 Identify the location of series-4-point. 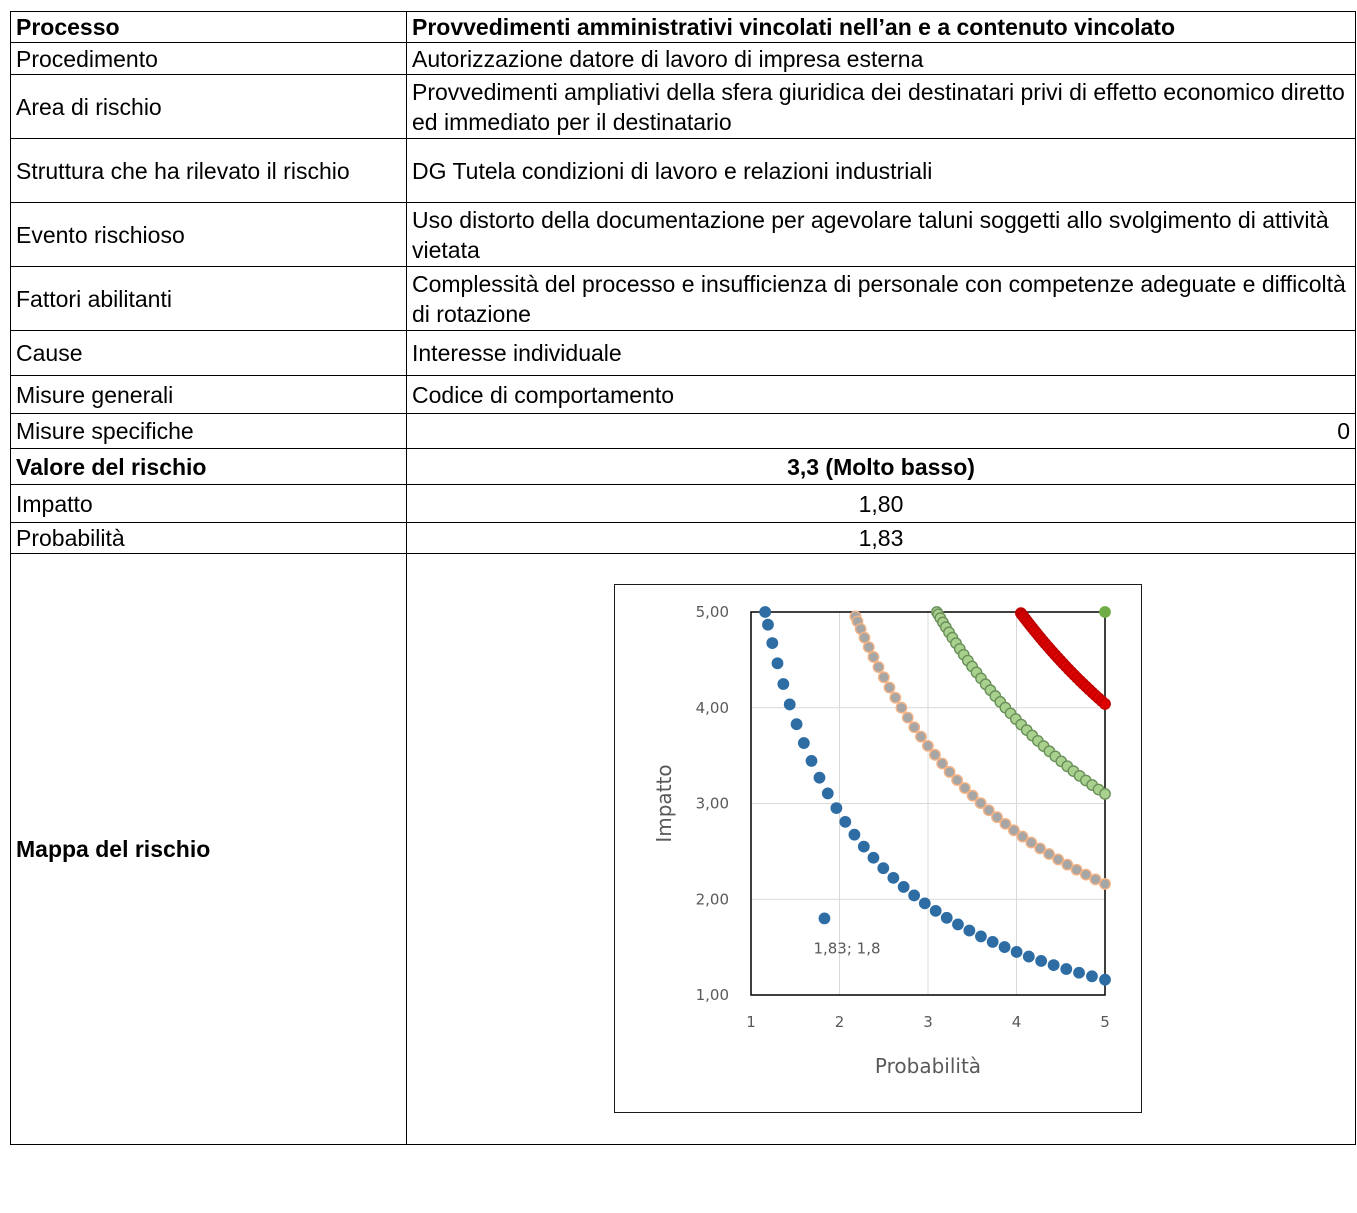
(1105, 704).